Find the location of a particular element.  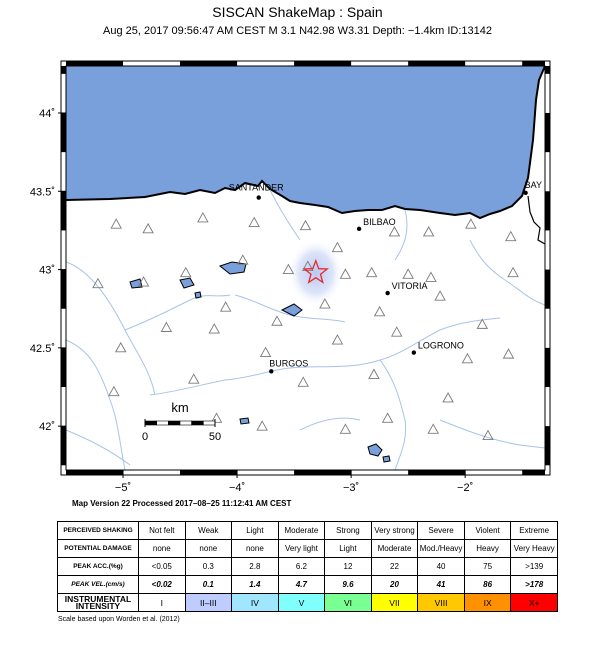

city-label: BURGOS is located at coordinates (288, 363).